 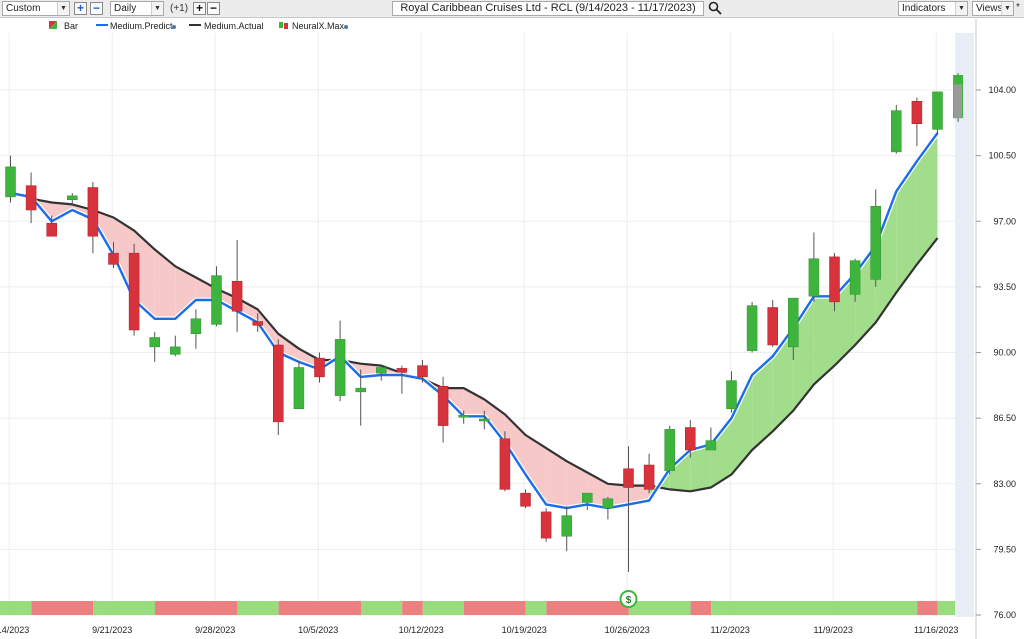 I want to click on views-select: Views ▼, so click(x=993, y=8).